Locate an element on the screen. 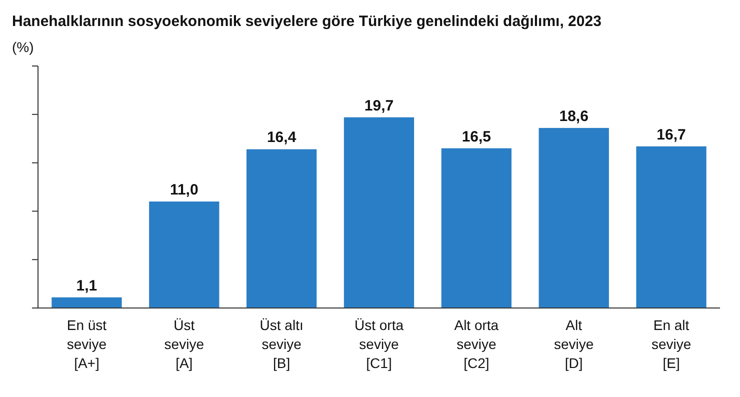  data-label: 1,1 is located at coordinates (87, 285).